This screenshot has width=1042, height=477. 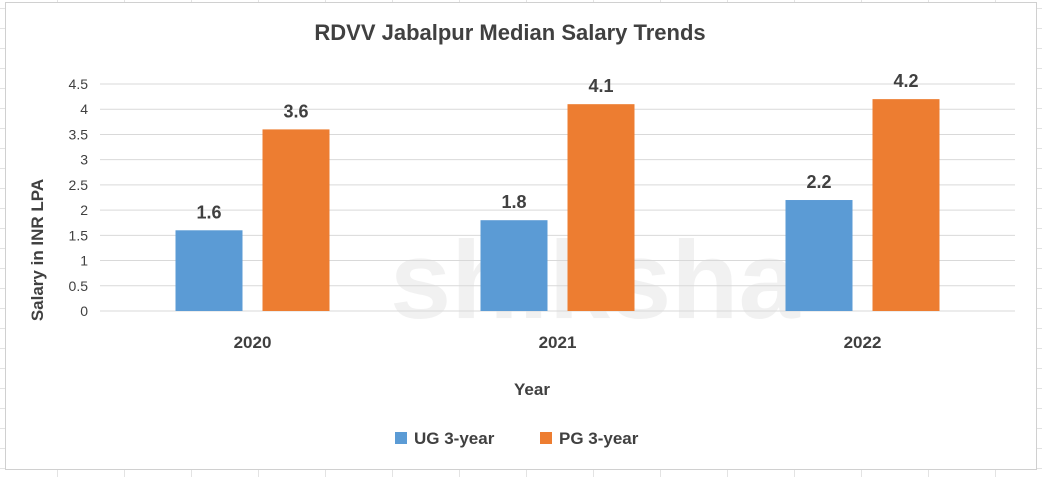 I want to click on legend-label-ug: UG 3-year, so click(x=454, y=438).